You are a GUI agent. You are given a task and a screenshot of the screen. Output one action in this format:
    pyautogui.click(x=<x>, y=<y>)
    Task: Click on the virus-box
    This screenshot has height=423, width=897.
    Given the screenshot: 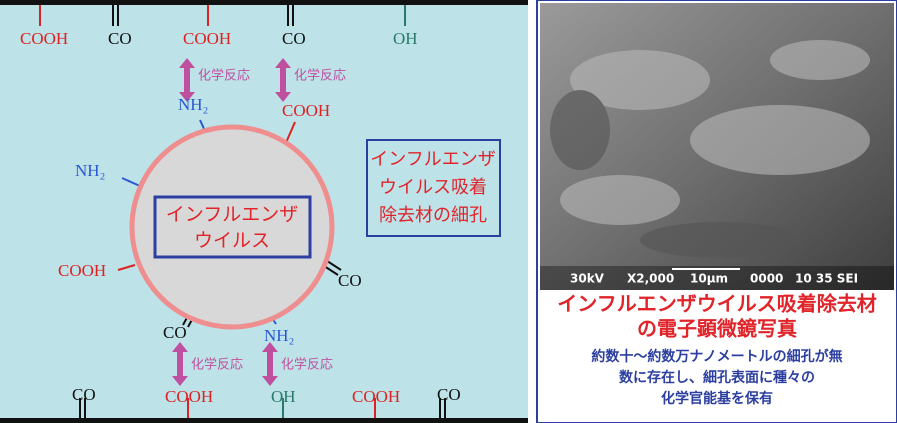 What is the action you would take?
    pyautogui.click(x=232, y=227)
    